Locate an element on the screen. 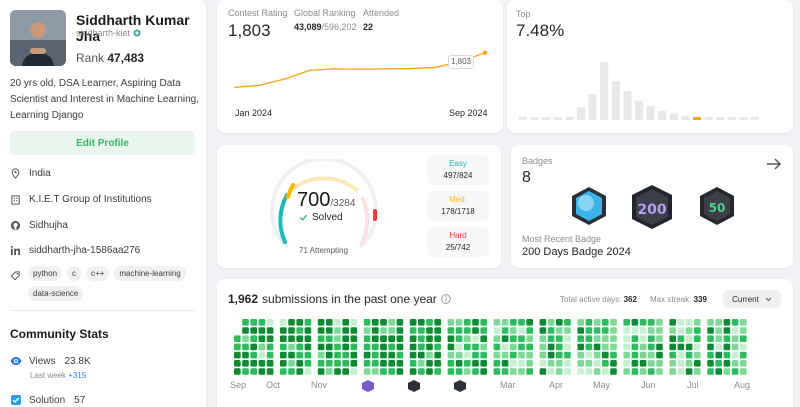  rating-line-chart is located at coordinates (360, 70).